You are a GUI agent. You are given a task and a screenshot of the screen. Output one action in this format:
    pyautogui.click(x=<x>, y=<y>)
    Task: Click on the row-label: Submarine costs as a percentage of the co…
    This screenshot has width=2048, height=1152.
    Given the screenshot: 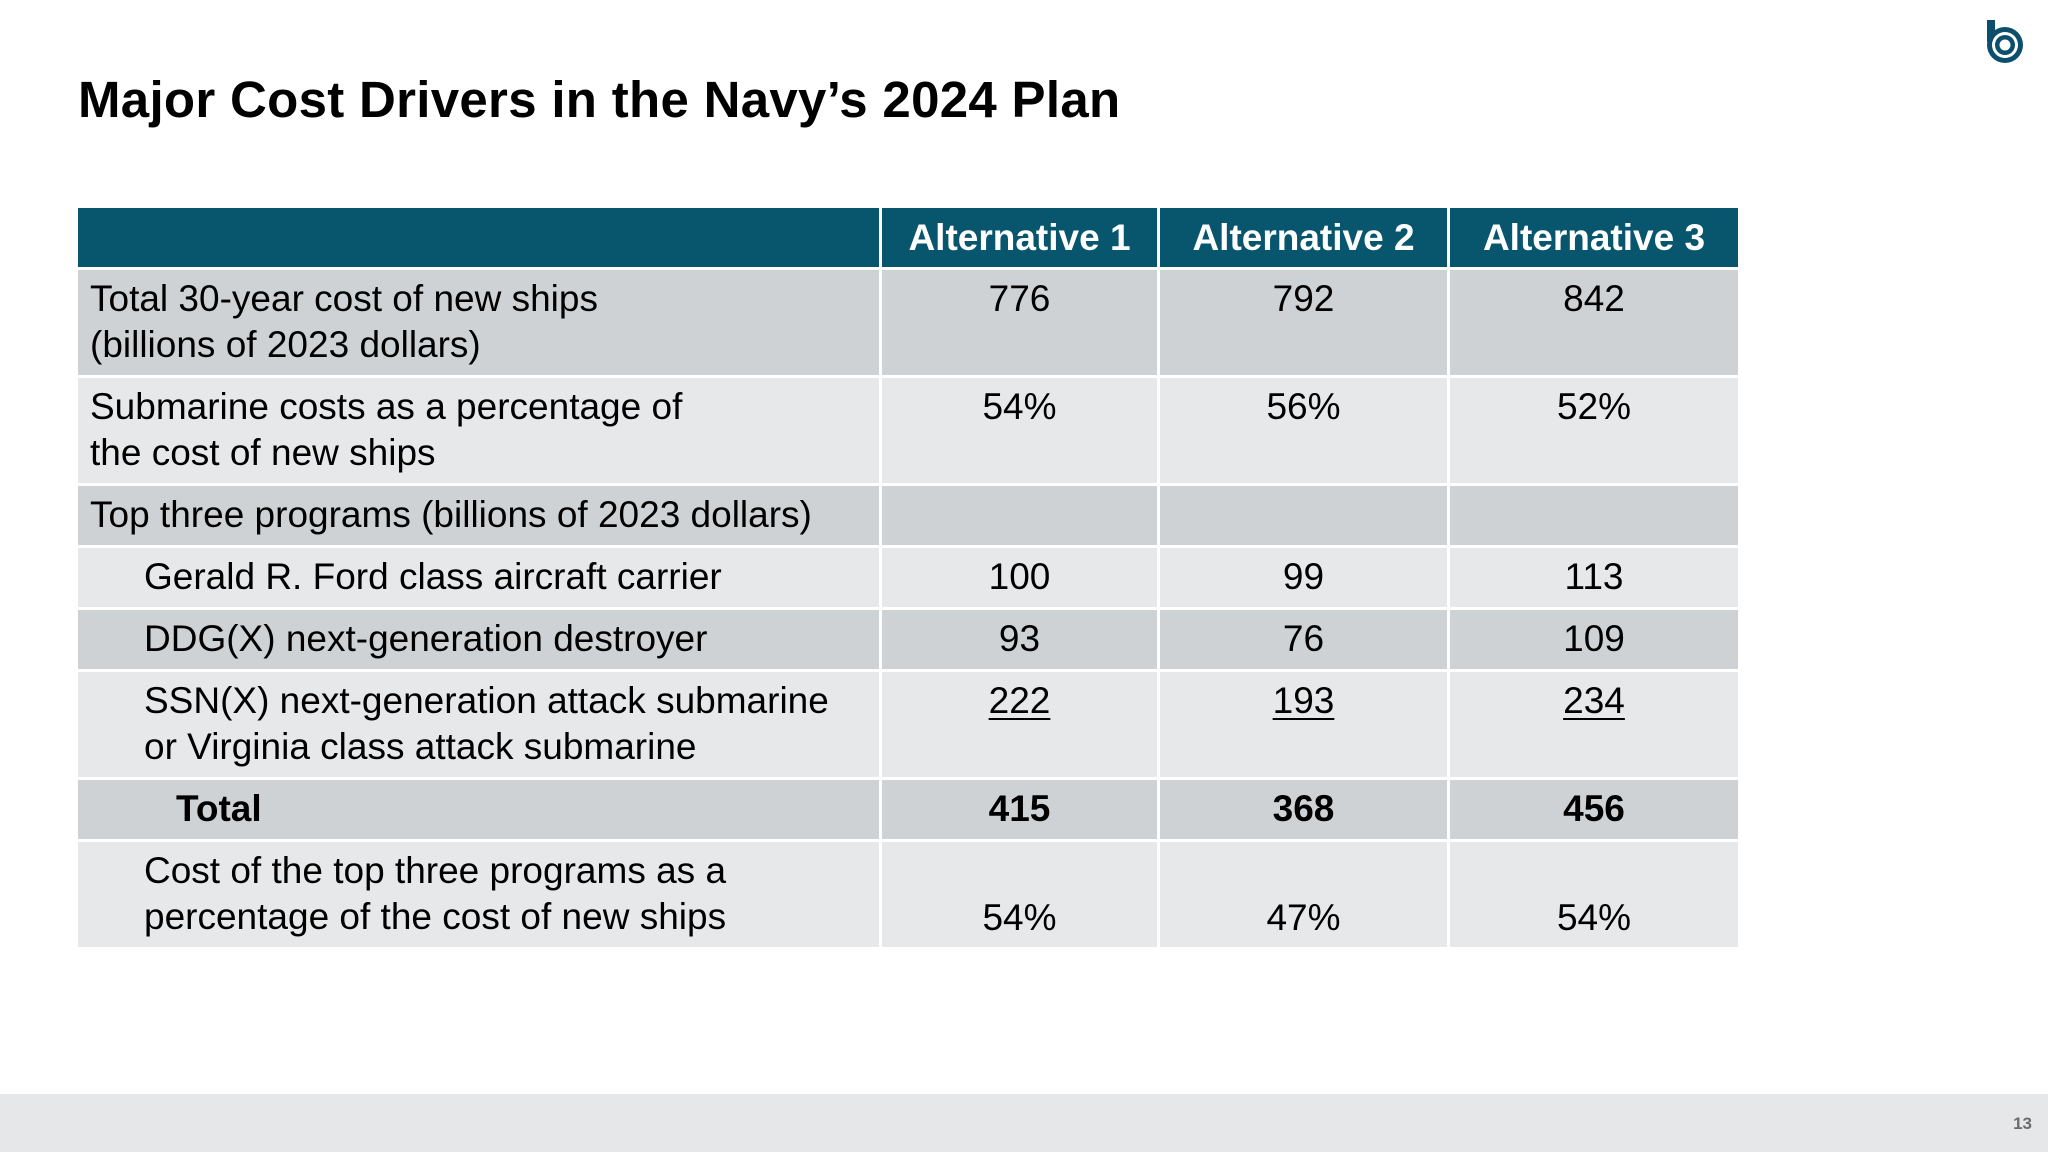 What is the action you would take?
    pyautogui.click(x=478, y=430)
    